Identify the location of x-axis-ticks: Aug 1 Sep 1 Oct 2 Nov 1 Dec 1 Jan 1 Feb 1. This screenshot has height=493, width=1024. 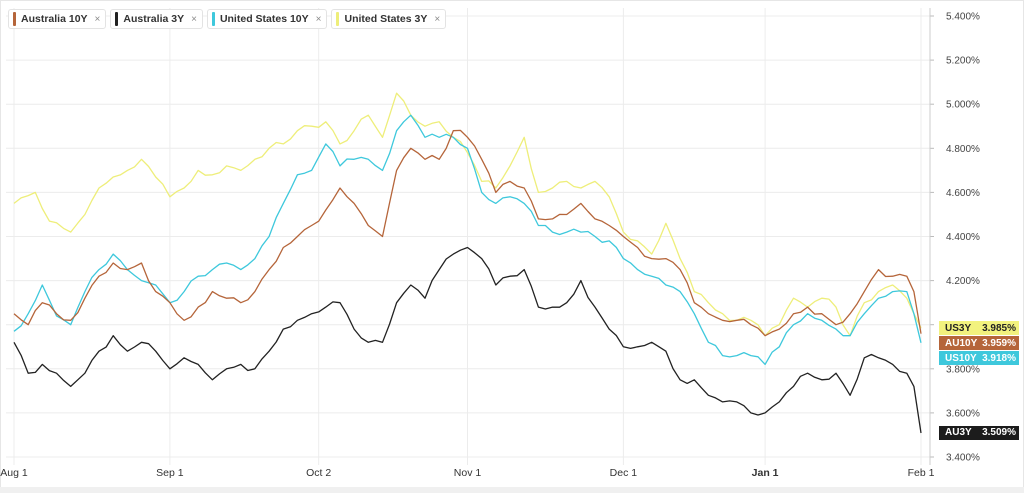
(467, 473).